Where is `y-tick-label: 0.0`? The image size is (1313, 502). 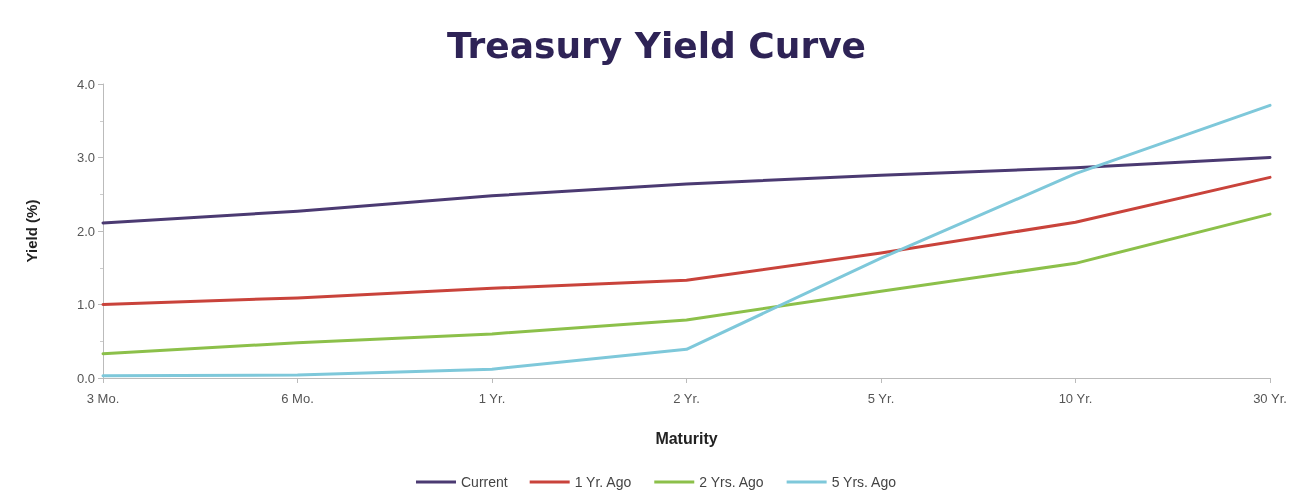 y-tick-label: 0.0 is located at coordinates (85, 378).